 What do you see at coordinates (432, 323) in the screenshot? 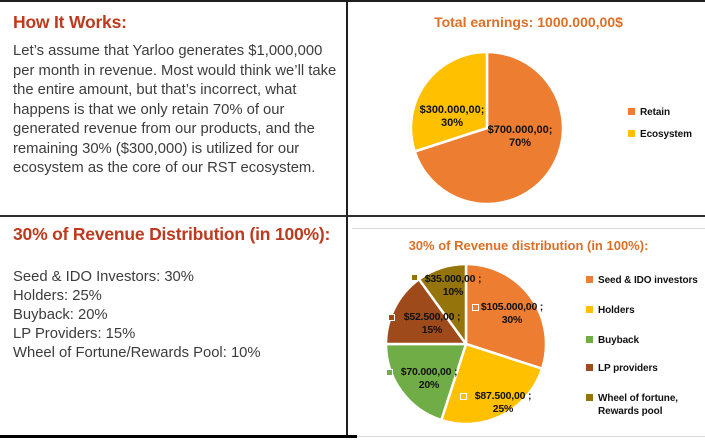
I see `data-label-lp-providers: $52.500,00 ; 15%` at bounding box center [432, 323].